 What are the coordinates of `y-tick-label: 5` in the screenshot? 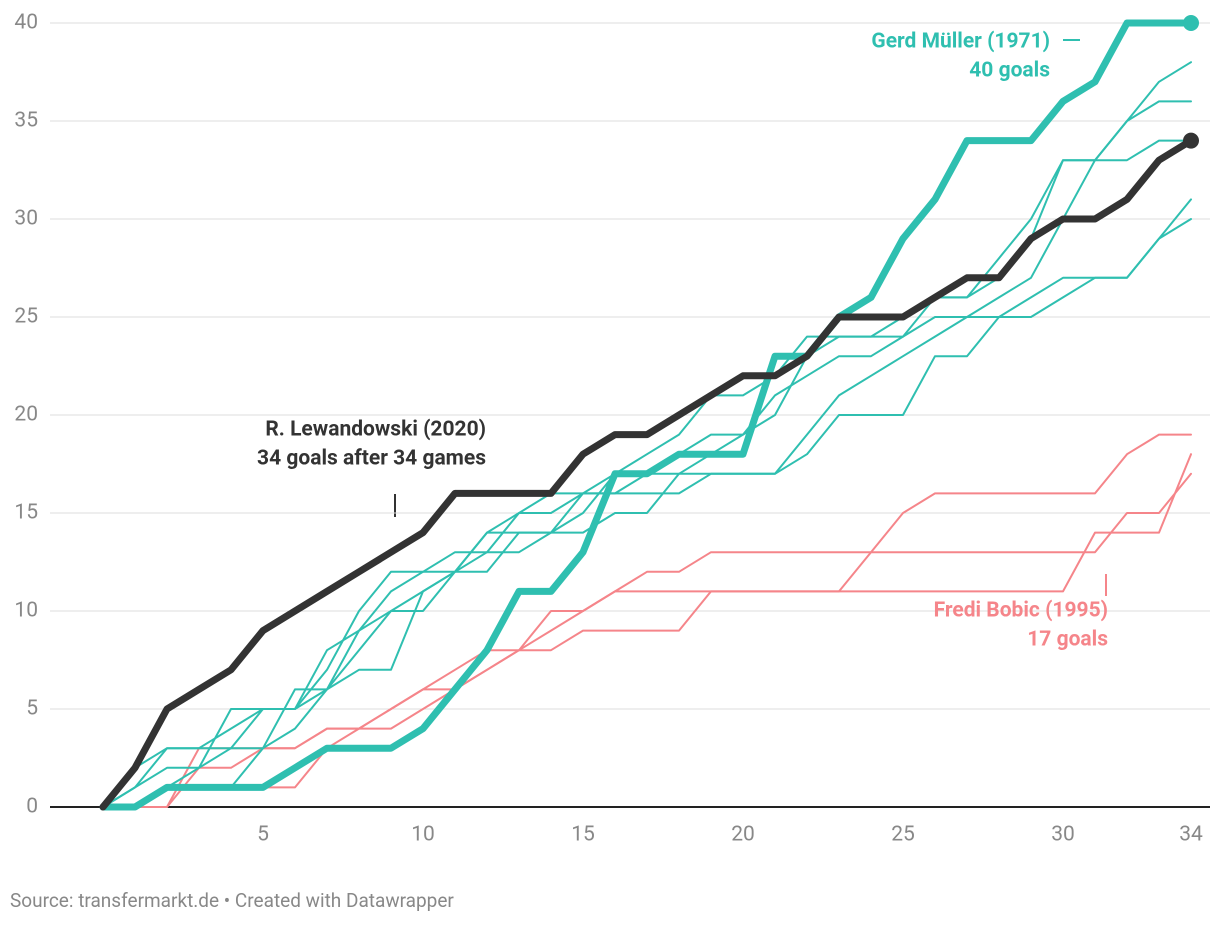 It's located at (32, 709).